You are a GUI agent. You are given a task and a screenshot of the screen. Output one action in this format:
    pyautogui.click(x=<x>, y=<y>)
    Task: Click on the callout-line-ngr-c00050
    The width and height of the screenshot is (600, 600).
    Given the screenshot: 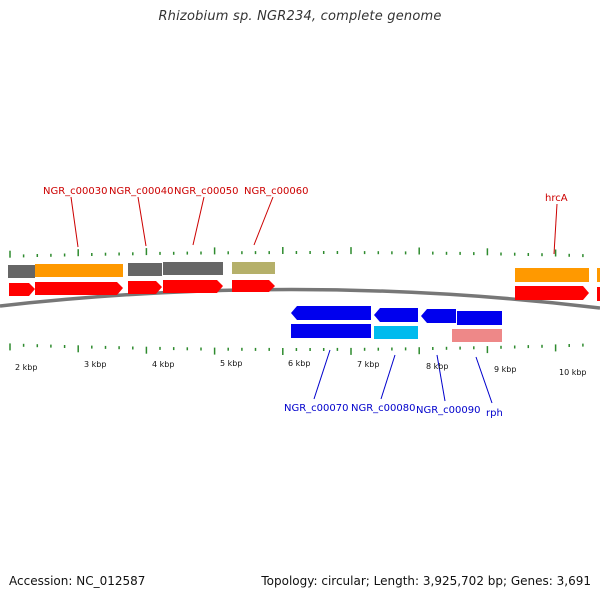 What is the action you would take?
    pyautogui.click(x=198, y=221)
    